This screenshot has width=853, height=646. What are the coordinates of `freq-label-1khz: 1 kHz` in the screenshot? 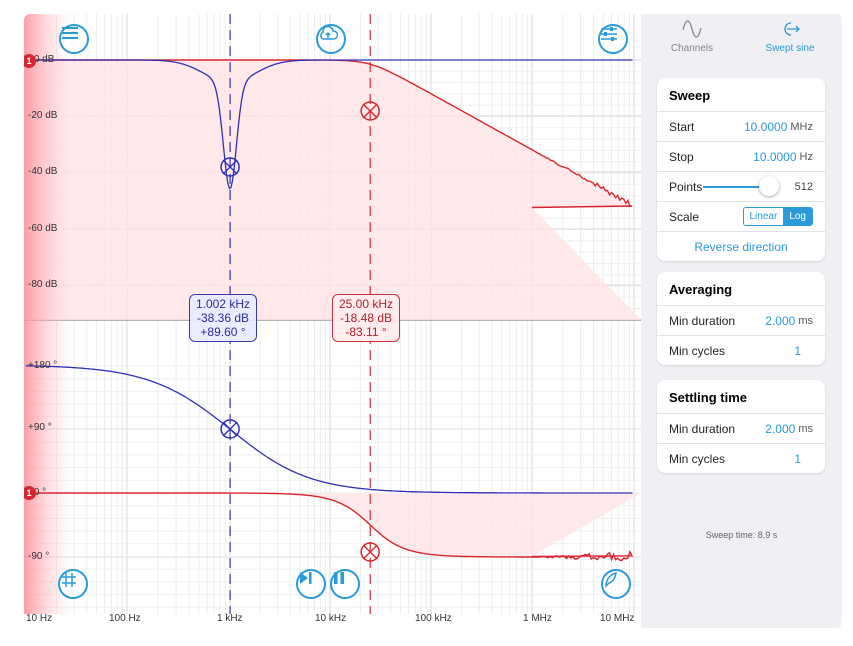 It's located at (230, 618).